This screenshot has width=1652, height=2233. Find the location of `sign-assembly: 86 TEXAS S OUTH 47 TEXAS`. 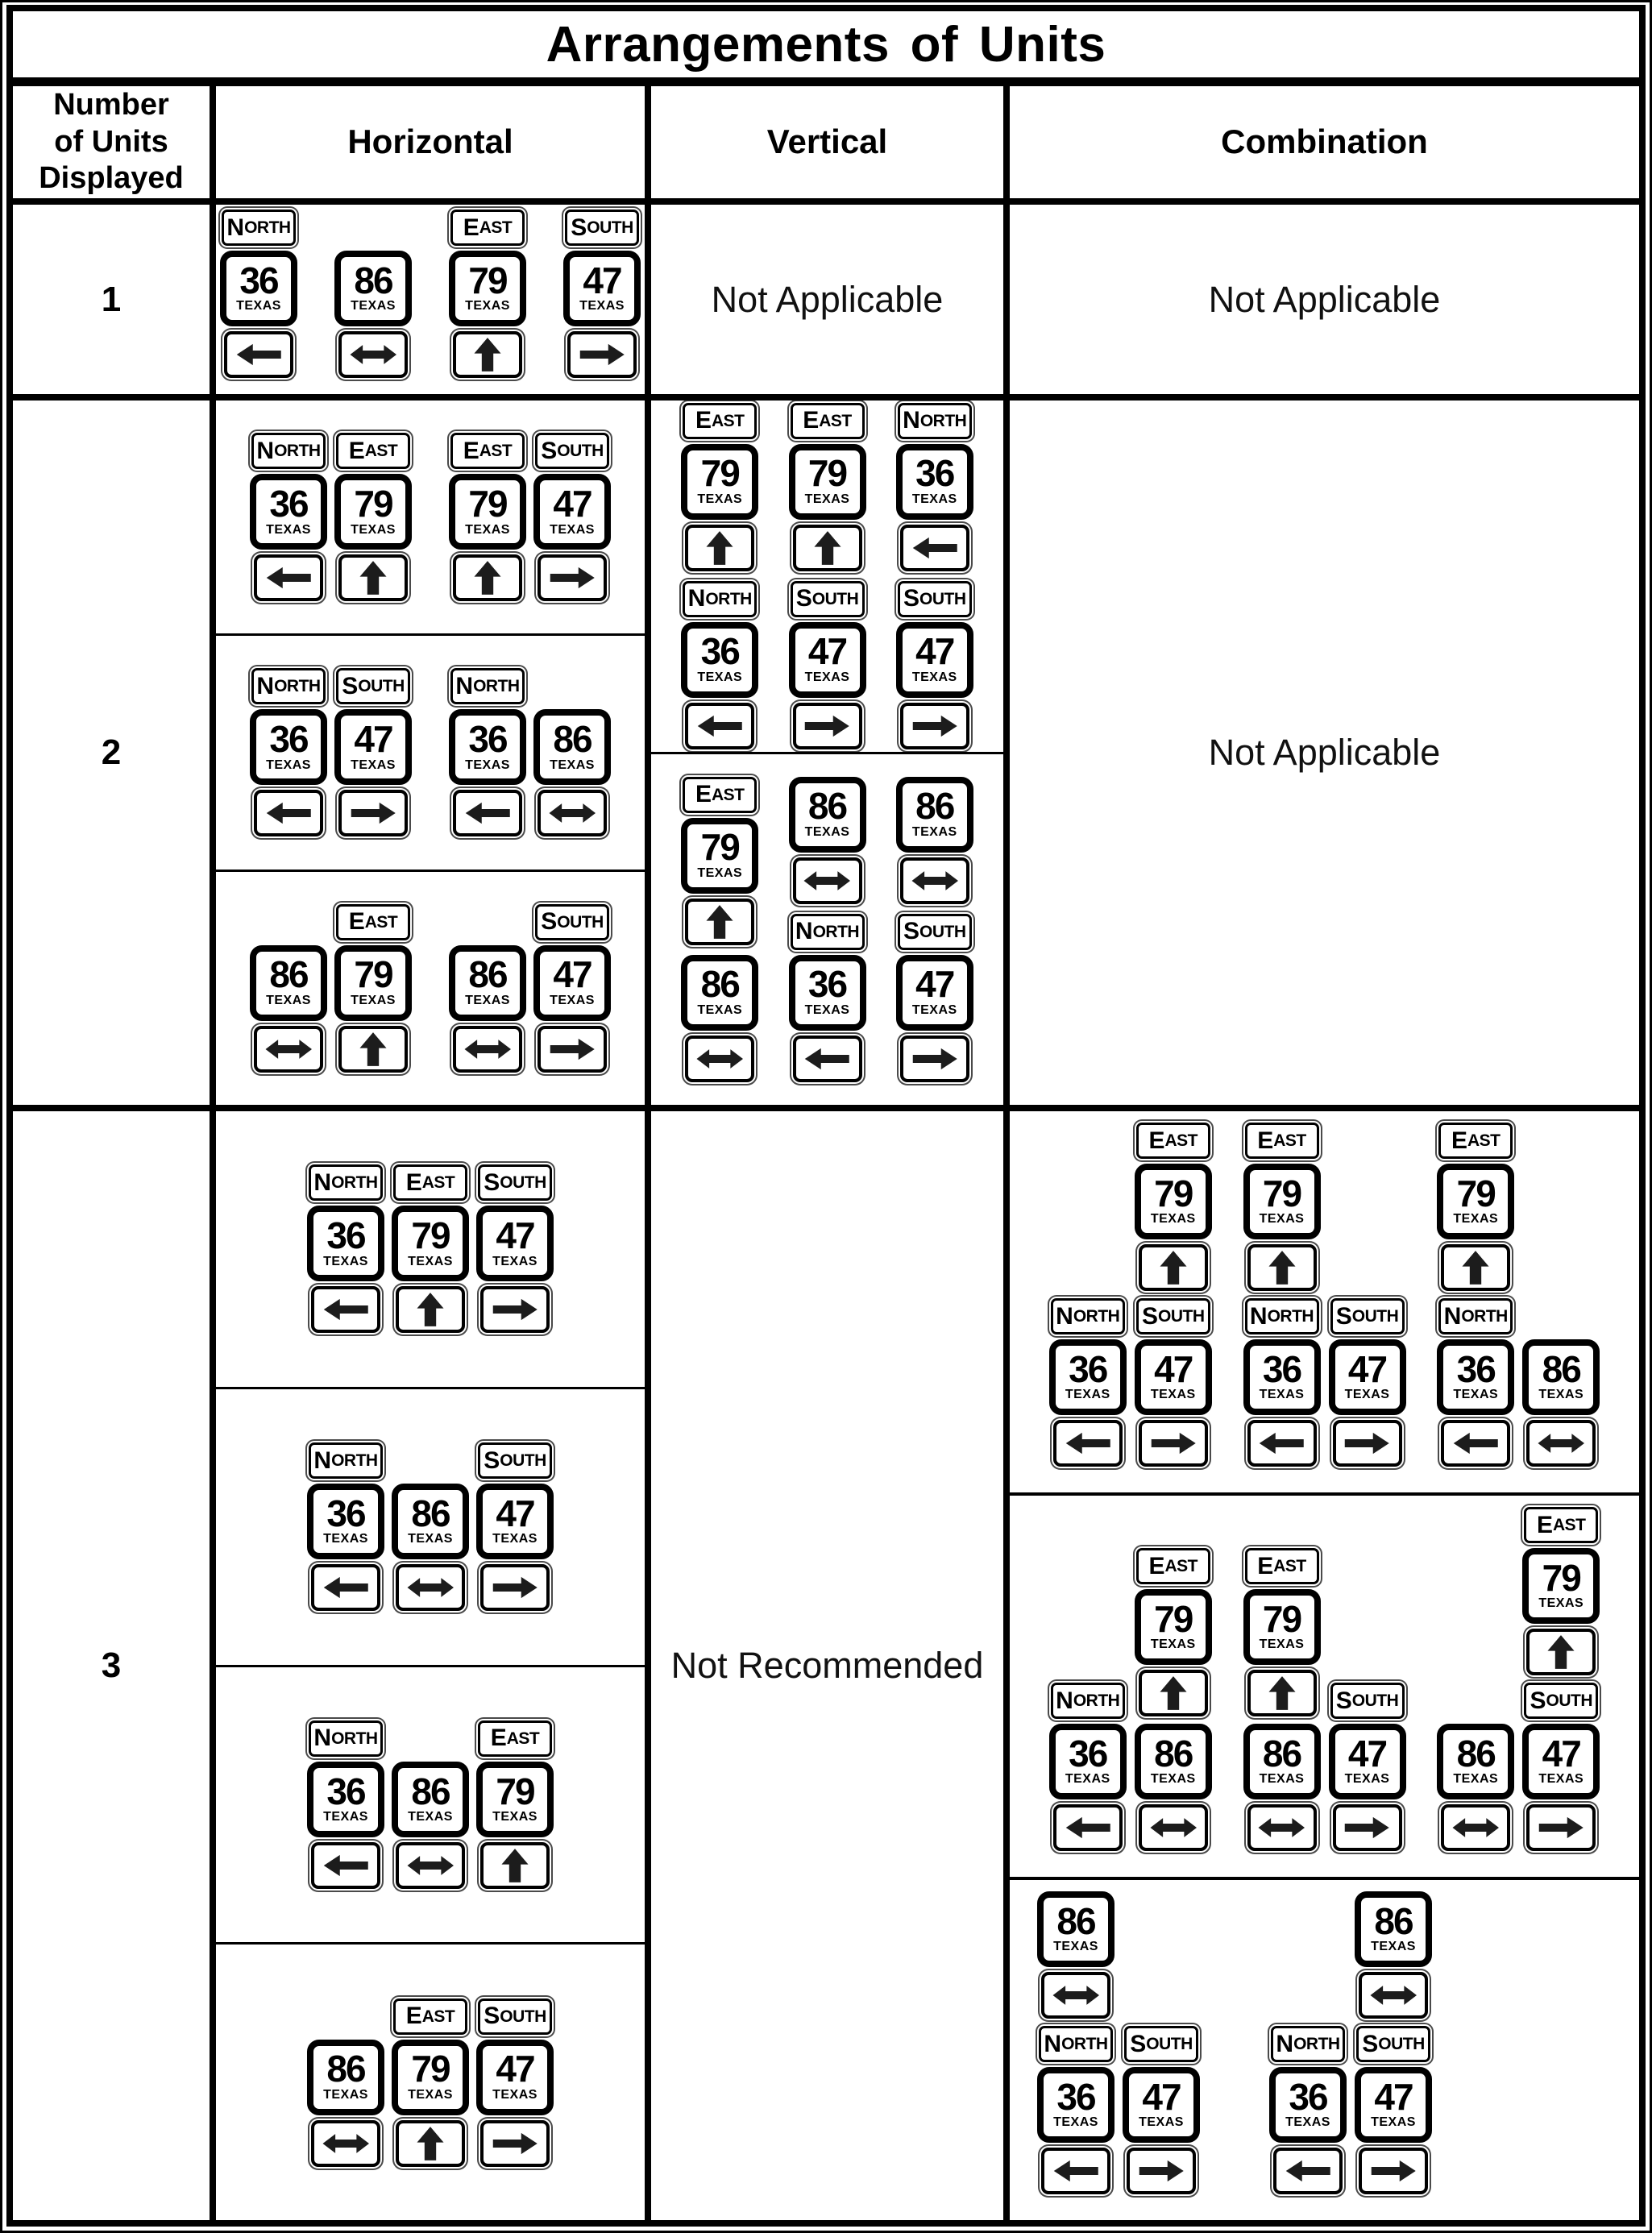

sign-assembly: 86 TEXAS S OUTH 47 TEXAS is located at coordinates (530, 988).